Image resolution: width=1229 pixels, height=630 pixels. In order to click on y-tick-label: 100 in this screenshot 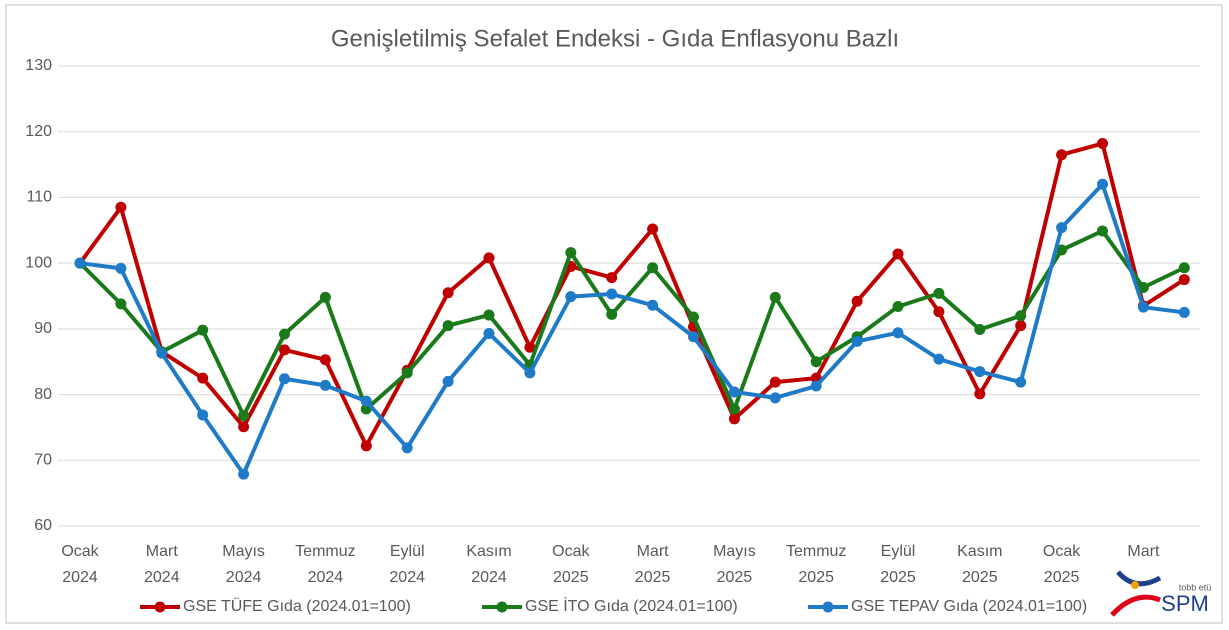, I will do `click(38, 262)`.